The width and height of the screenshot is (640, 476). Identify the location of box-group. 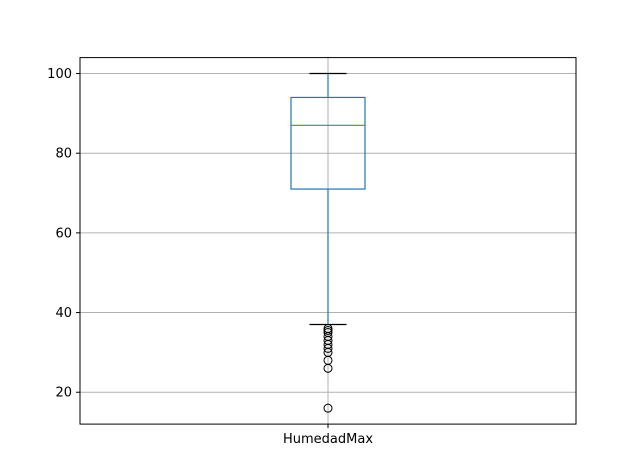
(328, 242).